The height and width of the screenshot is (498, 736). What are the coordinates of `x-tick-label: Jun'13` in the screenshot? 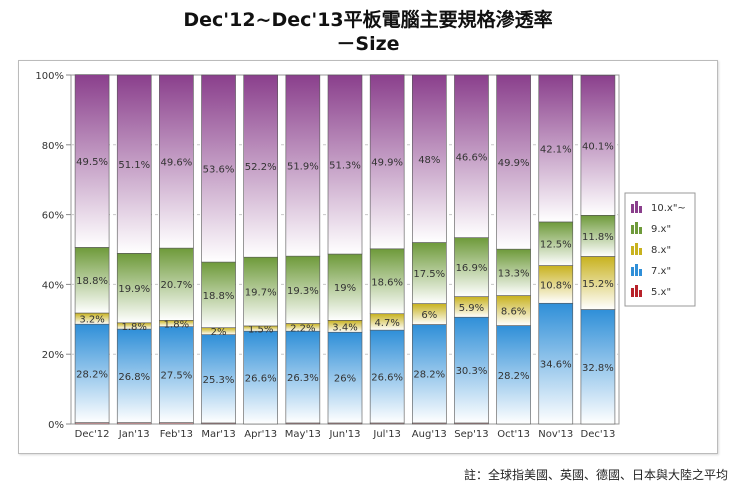 It's located at (344, 434).